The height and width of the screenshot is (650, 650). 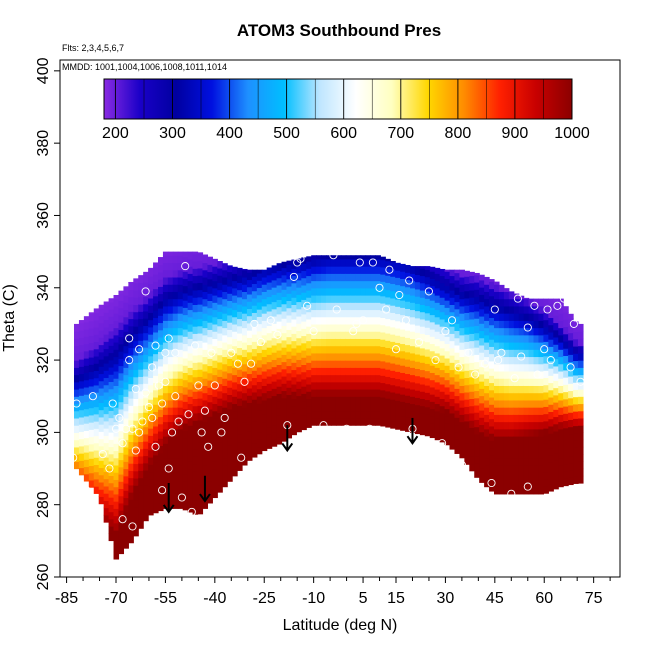 What do you see at coordinates (338, 99) in the screenshot?
I see `colorbar-ramp` at bounding box center [338, 99].